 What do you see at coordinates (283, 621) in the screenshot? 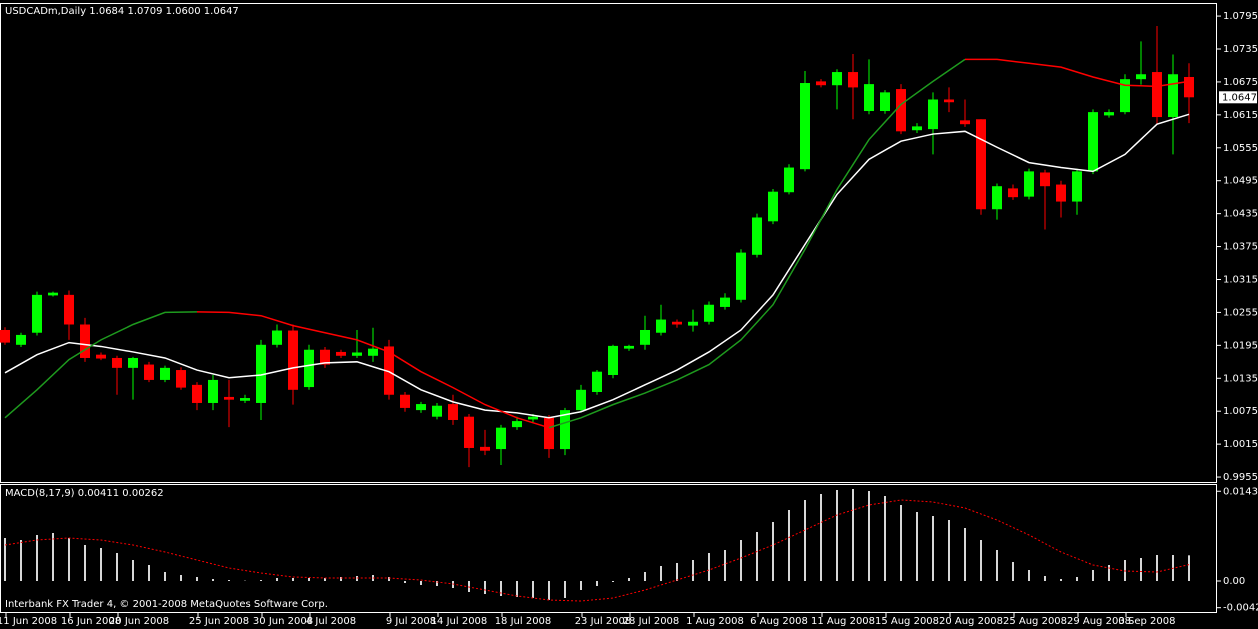
I see `x-tick-label: 30 Jun 2008` at bounding box center [283, 621].